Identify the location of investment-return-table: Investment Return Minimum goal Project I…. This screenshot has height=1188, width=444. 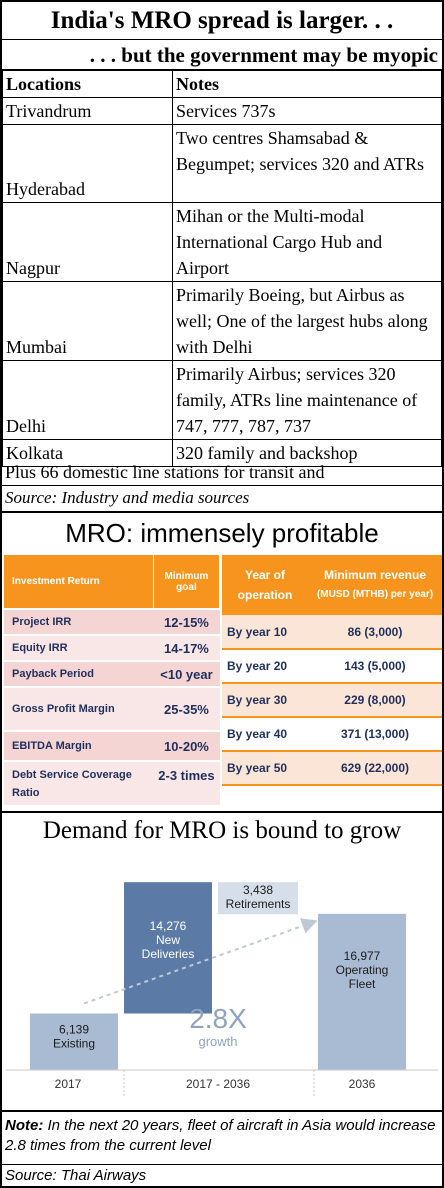
(112, 680).